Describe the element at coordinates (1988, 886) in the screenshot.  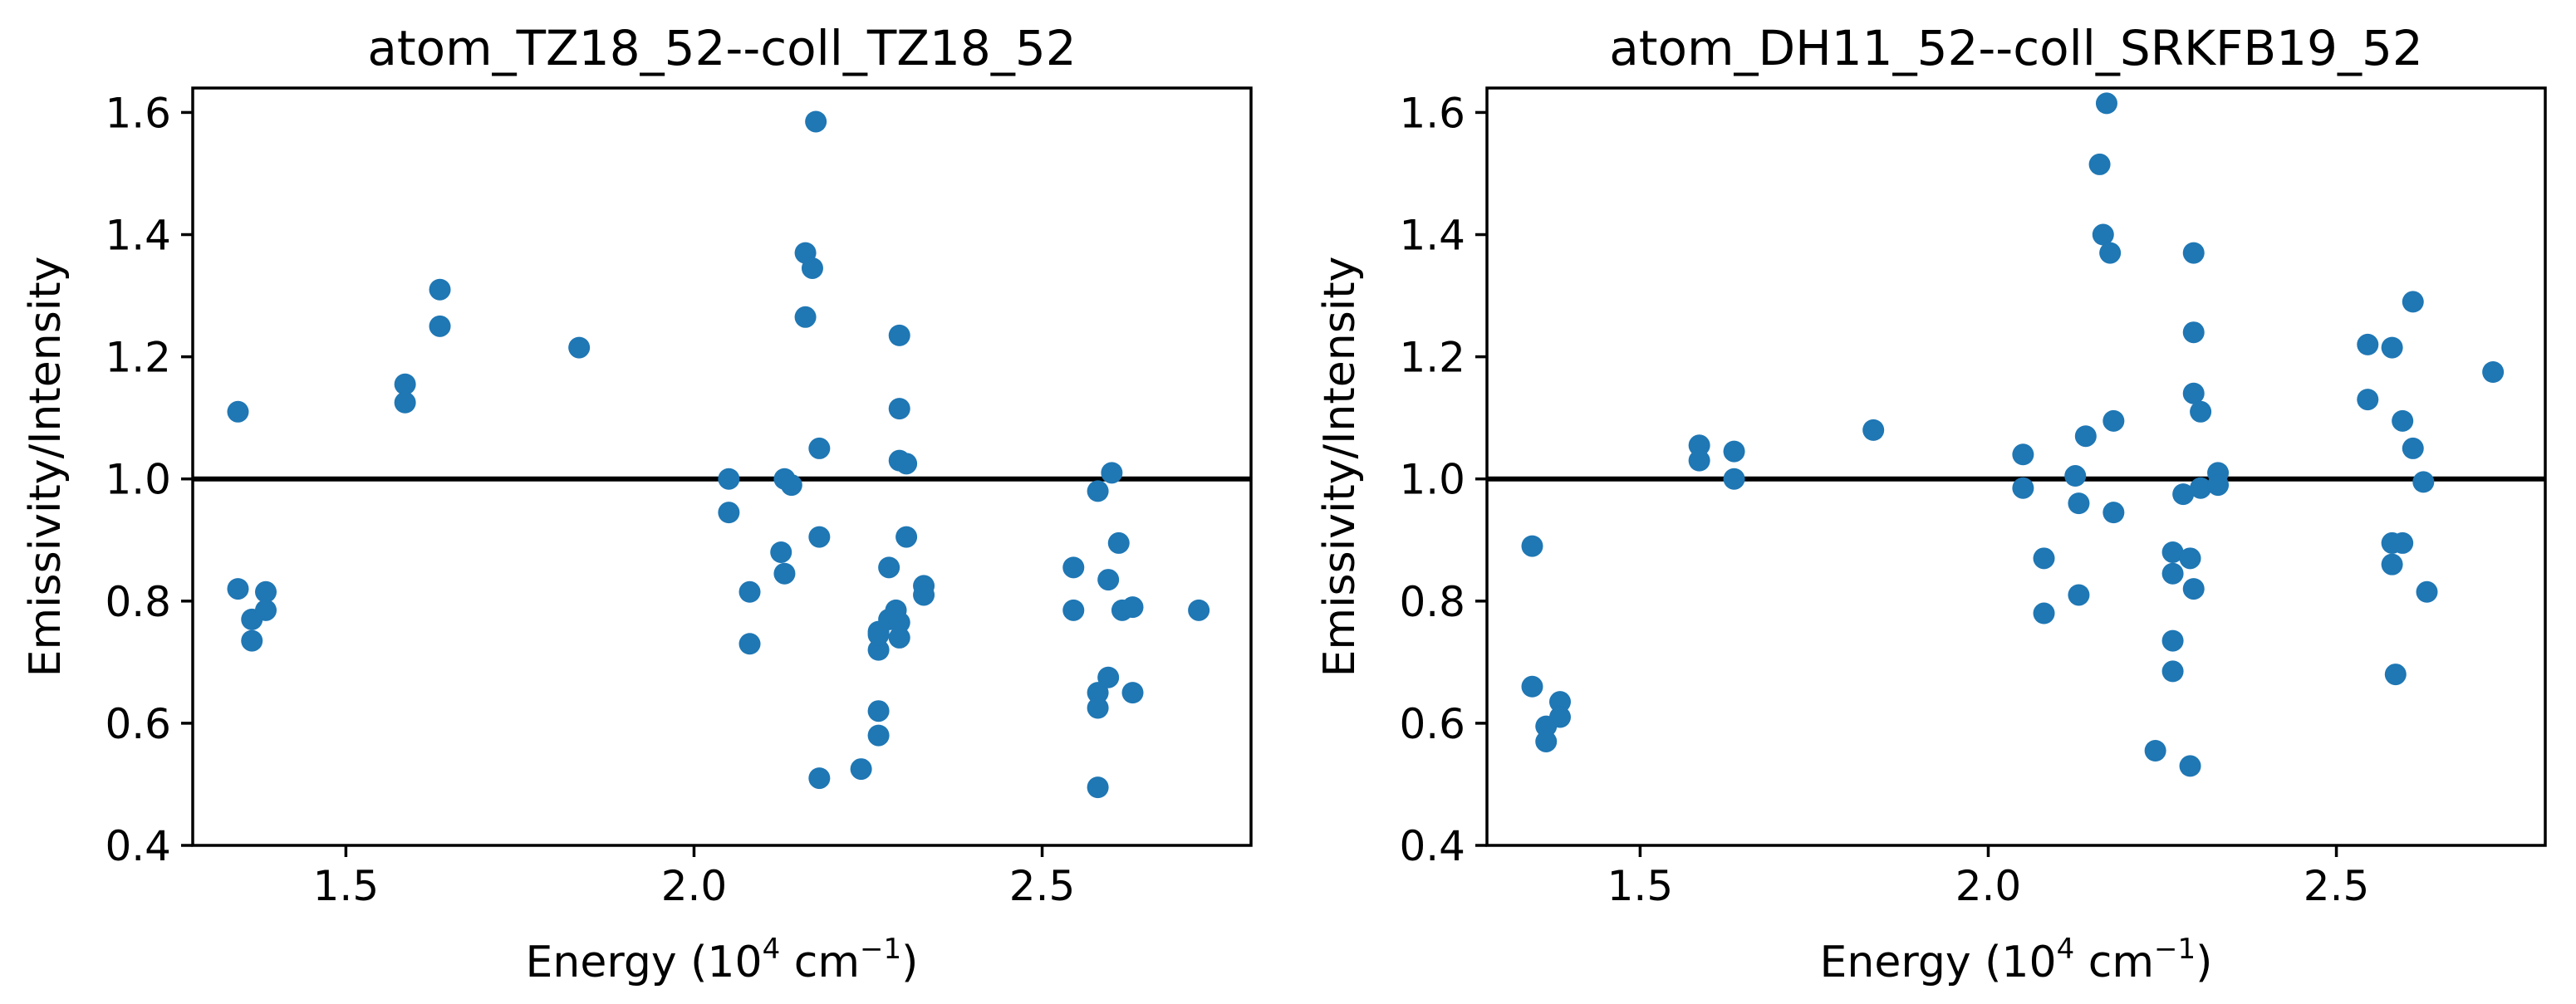
I see `x-tick-label: 2.0` at that location.